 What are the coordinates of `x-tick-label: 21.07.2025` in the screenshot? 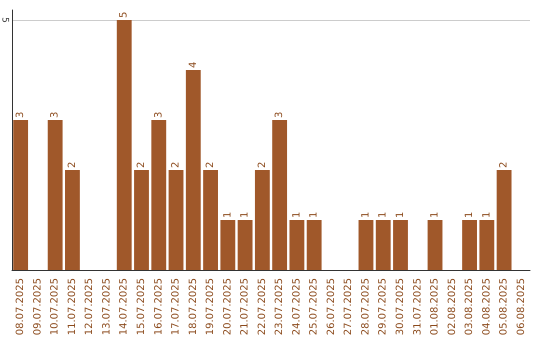 It's located at (245, 307).